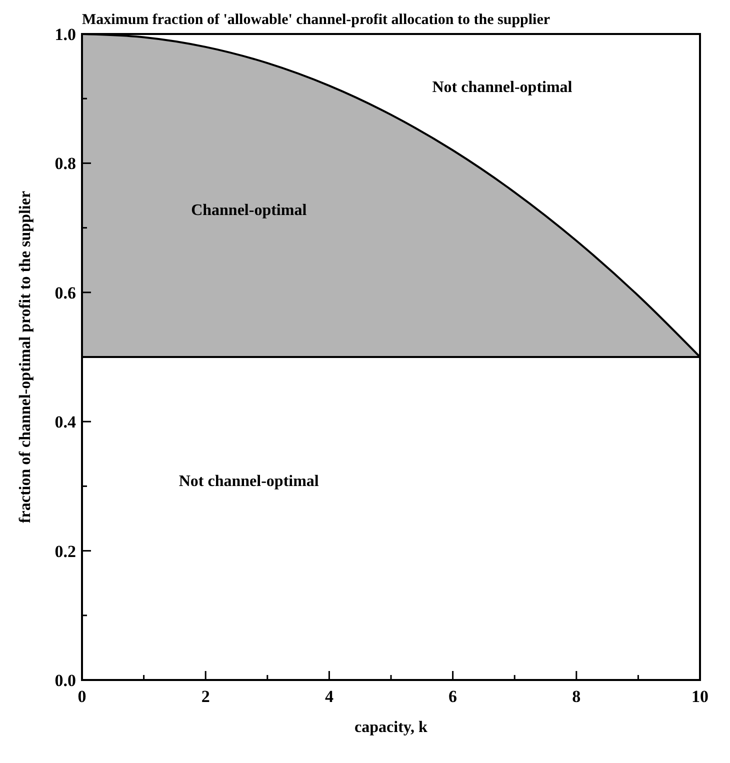 This screenshot has width=730, height=763. What do you see at coordinates (205, 696) in the screenshot?
I see `x-tick-label: 2` at bounding box center [205, 696].